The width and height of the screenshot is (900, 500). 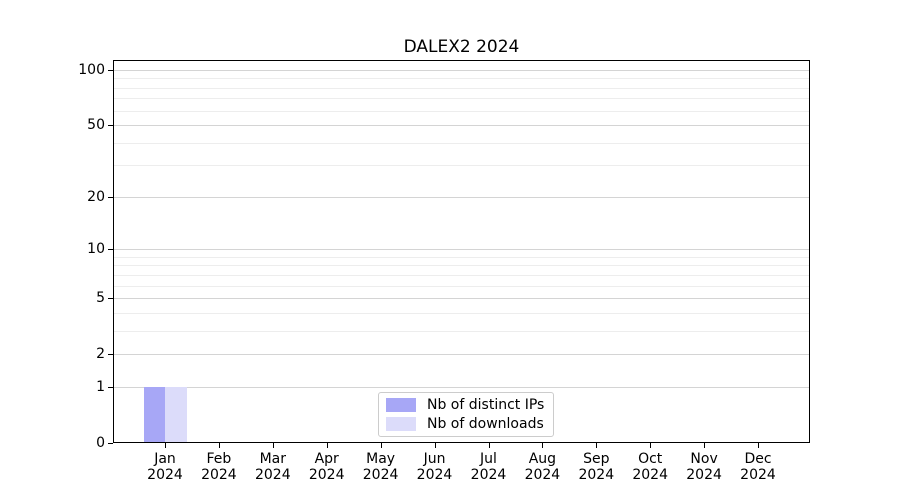 I want to click on x-tick-month: May, so click(x=381, y=459).